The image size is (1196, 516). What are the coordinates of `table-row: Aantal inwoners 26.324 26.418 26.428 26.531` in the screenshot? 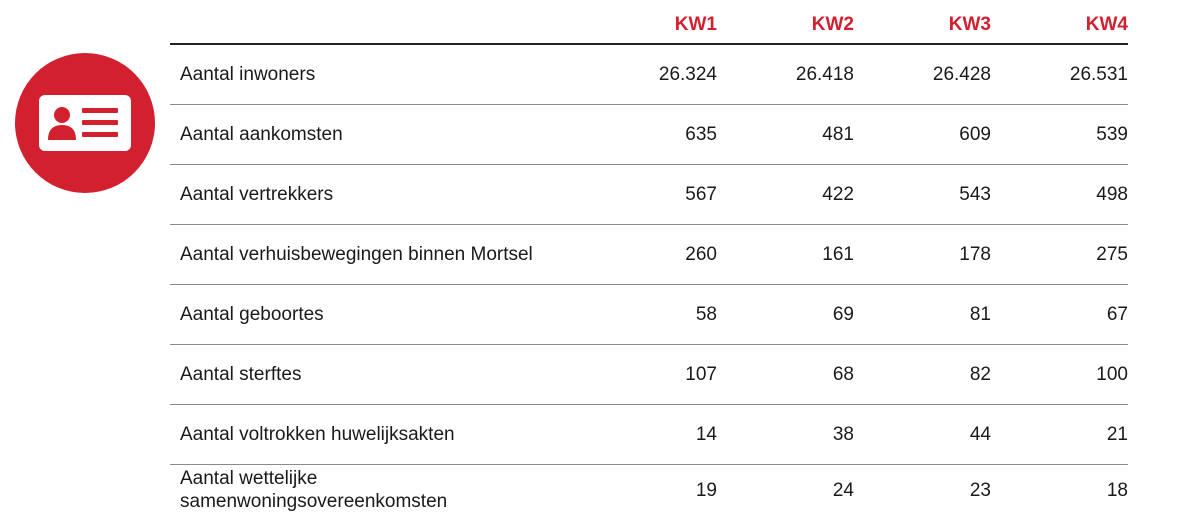 It's located at (649, 74).